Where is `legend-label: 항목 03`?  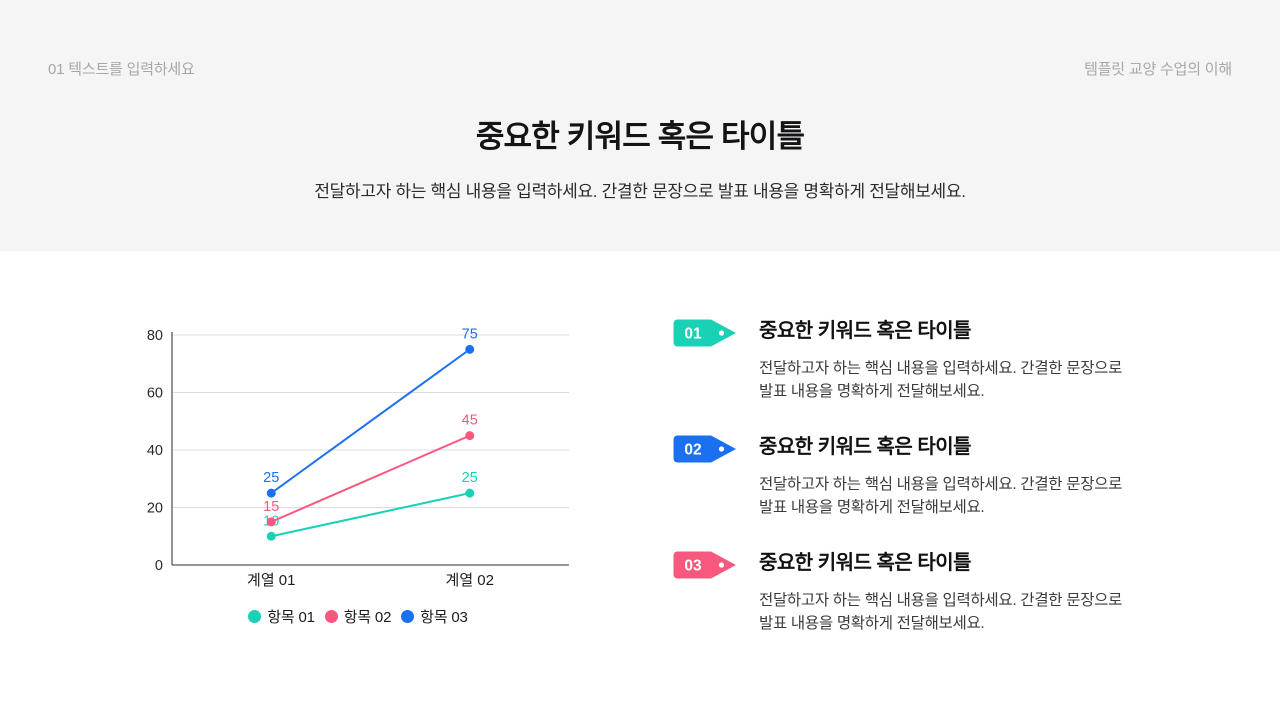 legend-label: 항목 03 is located at coordinates (444, 617).